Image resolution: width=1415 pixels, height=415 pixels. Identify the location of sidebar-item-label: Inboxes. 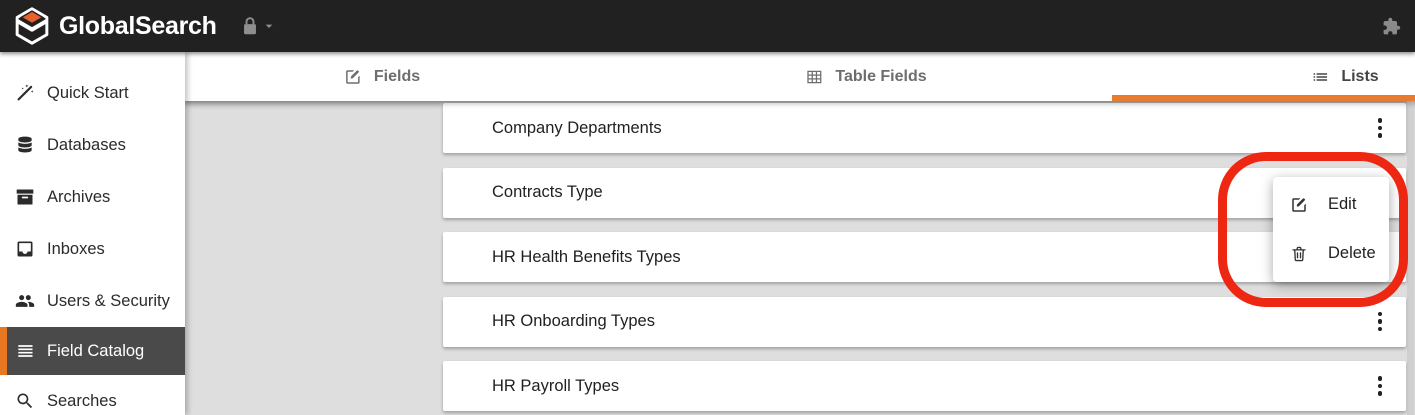
(76, 248).